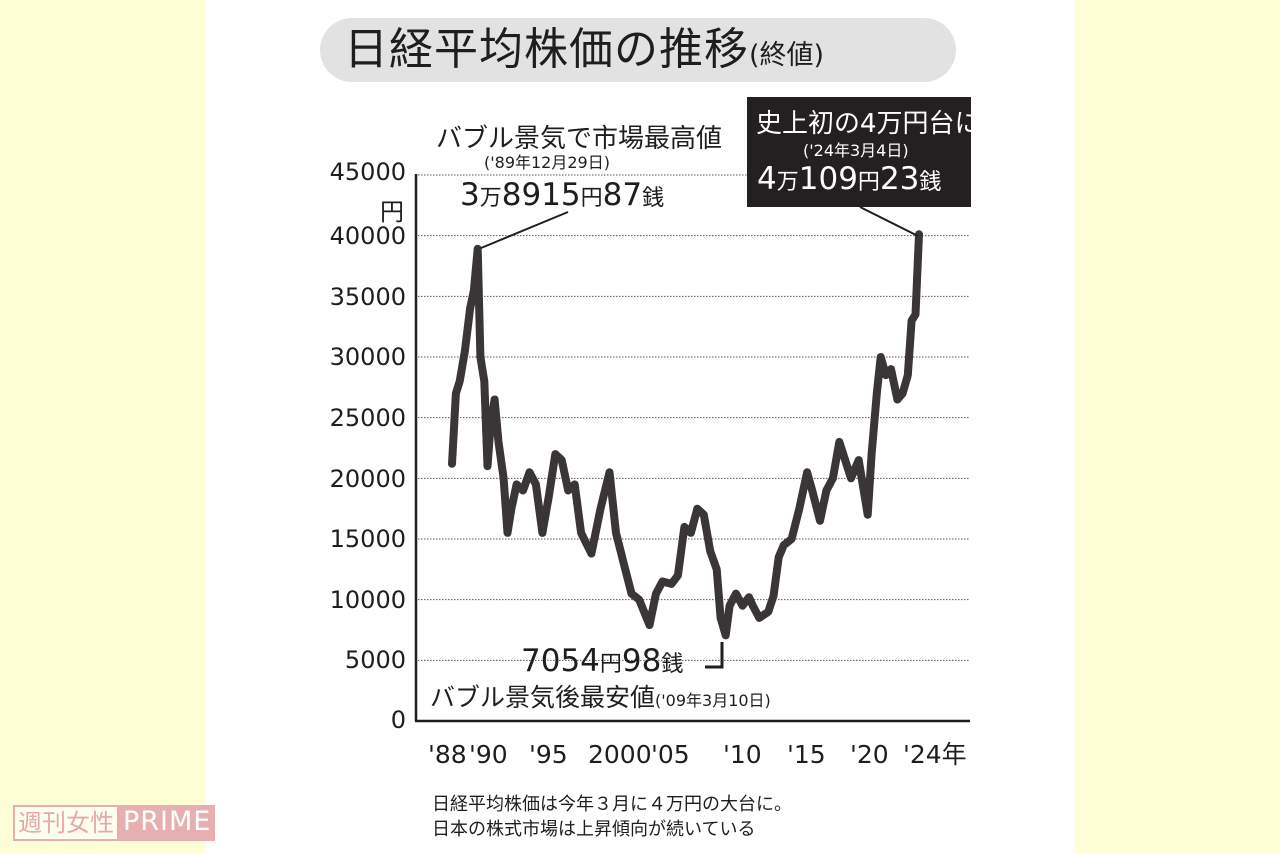  Describe the element at coordinates (849, 179) in the screenshot. I see `record-value: 4万109円23銭` at that location.